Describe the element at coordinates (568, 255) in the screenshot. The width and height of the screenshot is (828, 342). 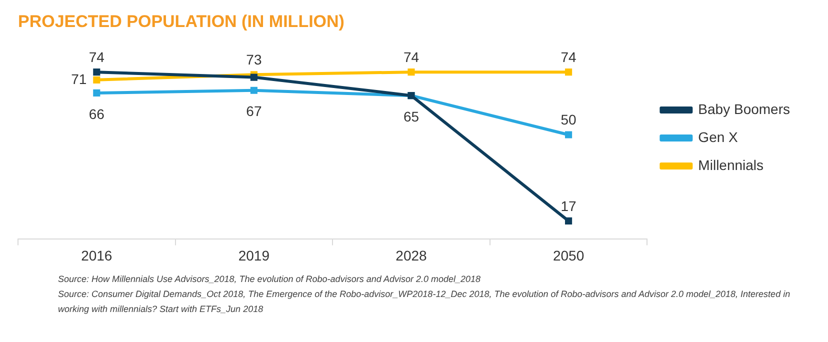
I see `x-tick-label: 2050` at that location.